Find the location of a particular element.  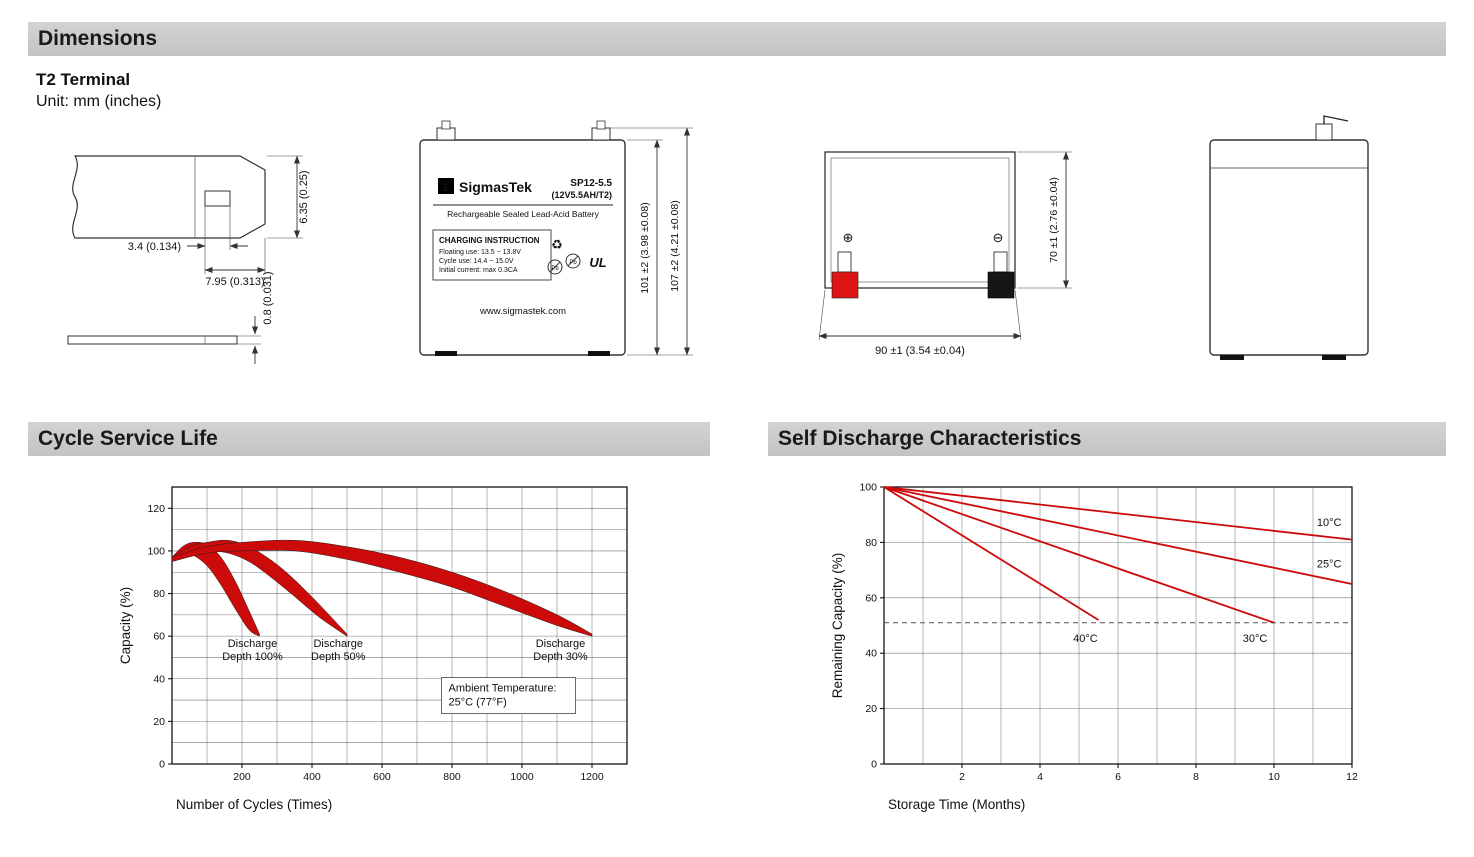

y-axis-label: Remaining Capacity (%) is located at coordinates (837, 626).